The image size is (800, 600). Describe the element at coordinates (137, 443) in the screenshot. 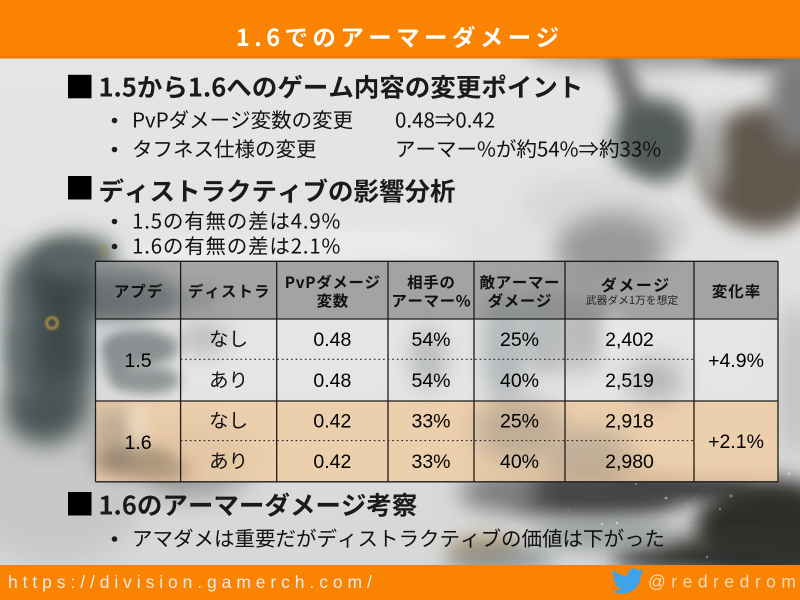

I see `svg-text: 1.6` at that location.